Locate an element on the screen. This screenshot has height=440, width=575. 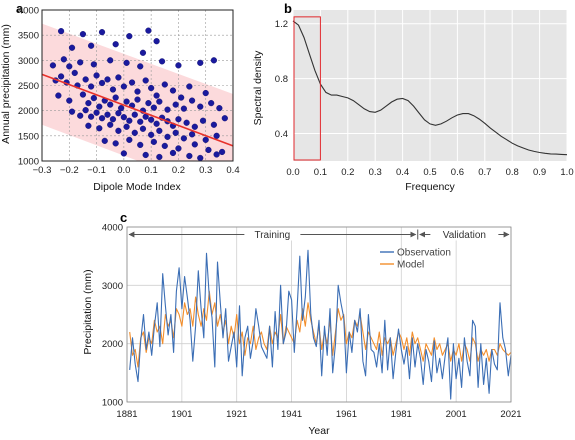
x-tick-label: −0.1 is located at coordinates (96, 170).